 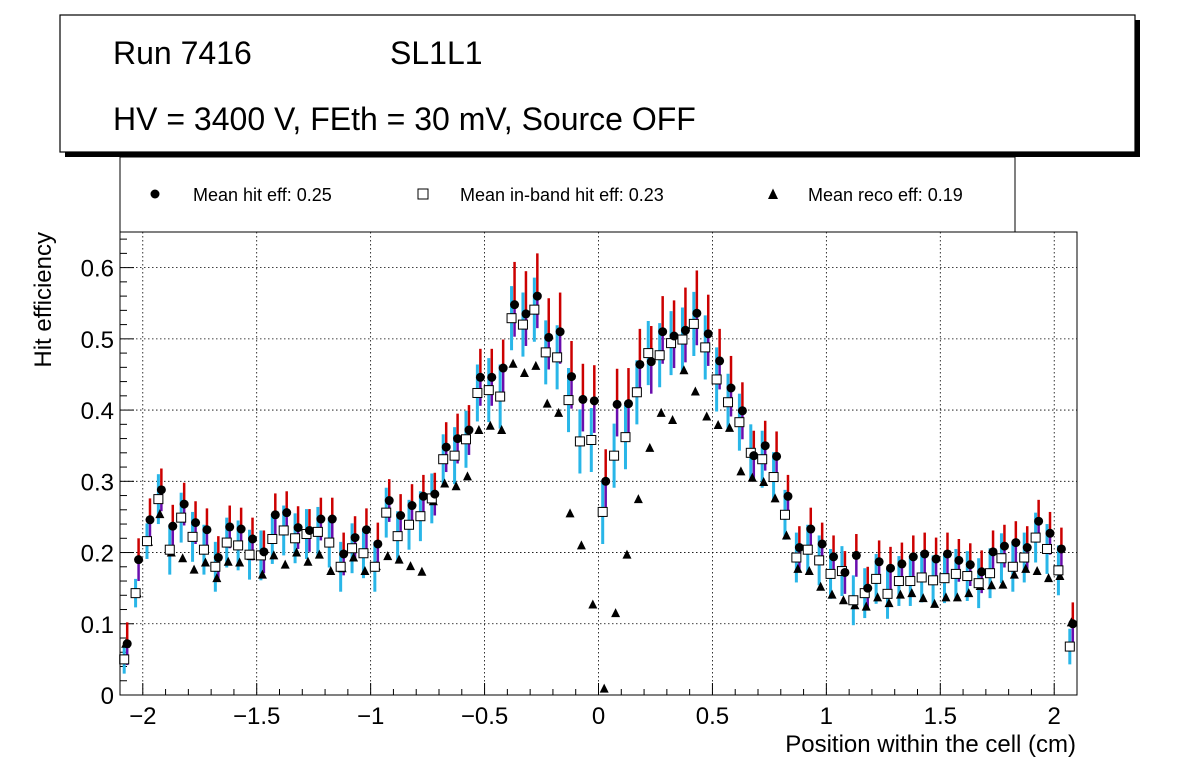 I want to click on x-tick-label: 1, so click(x=826, y=716).